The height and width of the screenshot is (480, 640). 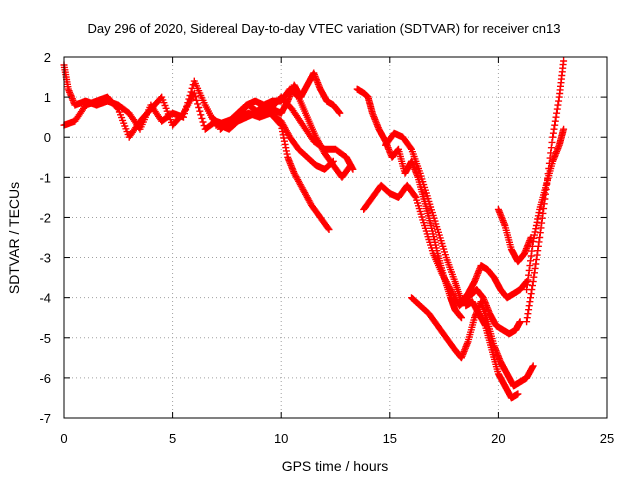 What do you see at coordinates (337, 438) in the screenshot?
I see `x-tick-labels: 0 5 10 15 20 25` at bounding box center [337, 438].